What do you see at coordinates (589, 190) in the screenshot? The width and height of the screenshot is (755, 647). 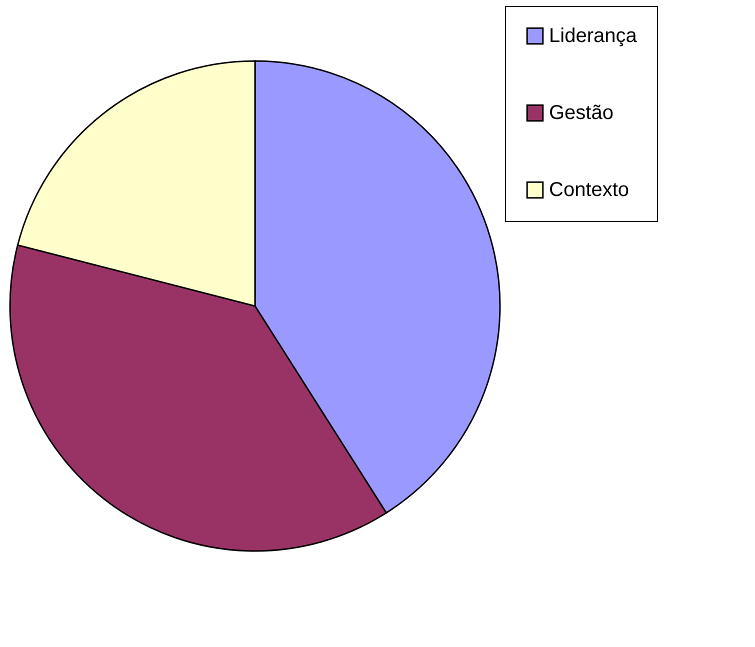 I see `legend-label: Contexto` at bounding box center [589, 190].